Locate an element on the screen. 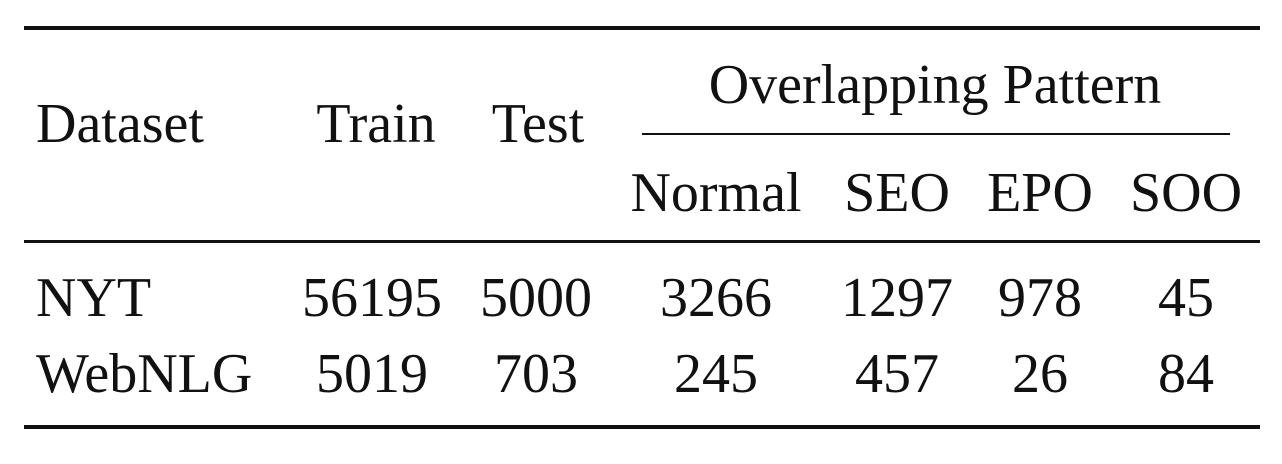 This screenshot has height=464, width=1282. row-nyt-seo: 1297 is located at coordinates (897, 298).